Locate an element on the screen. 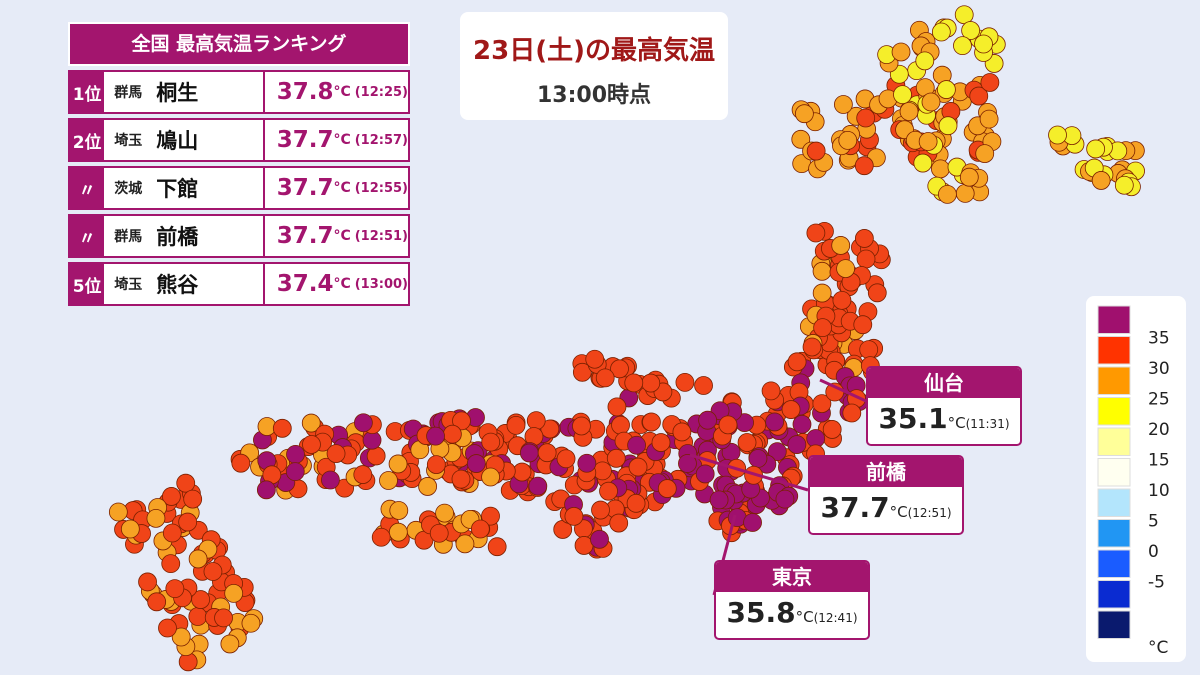 The height and width of the screenshot is (675, 1200). legend-unit: °C is located at coordinates (1158, 648).